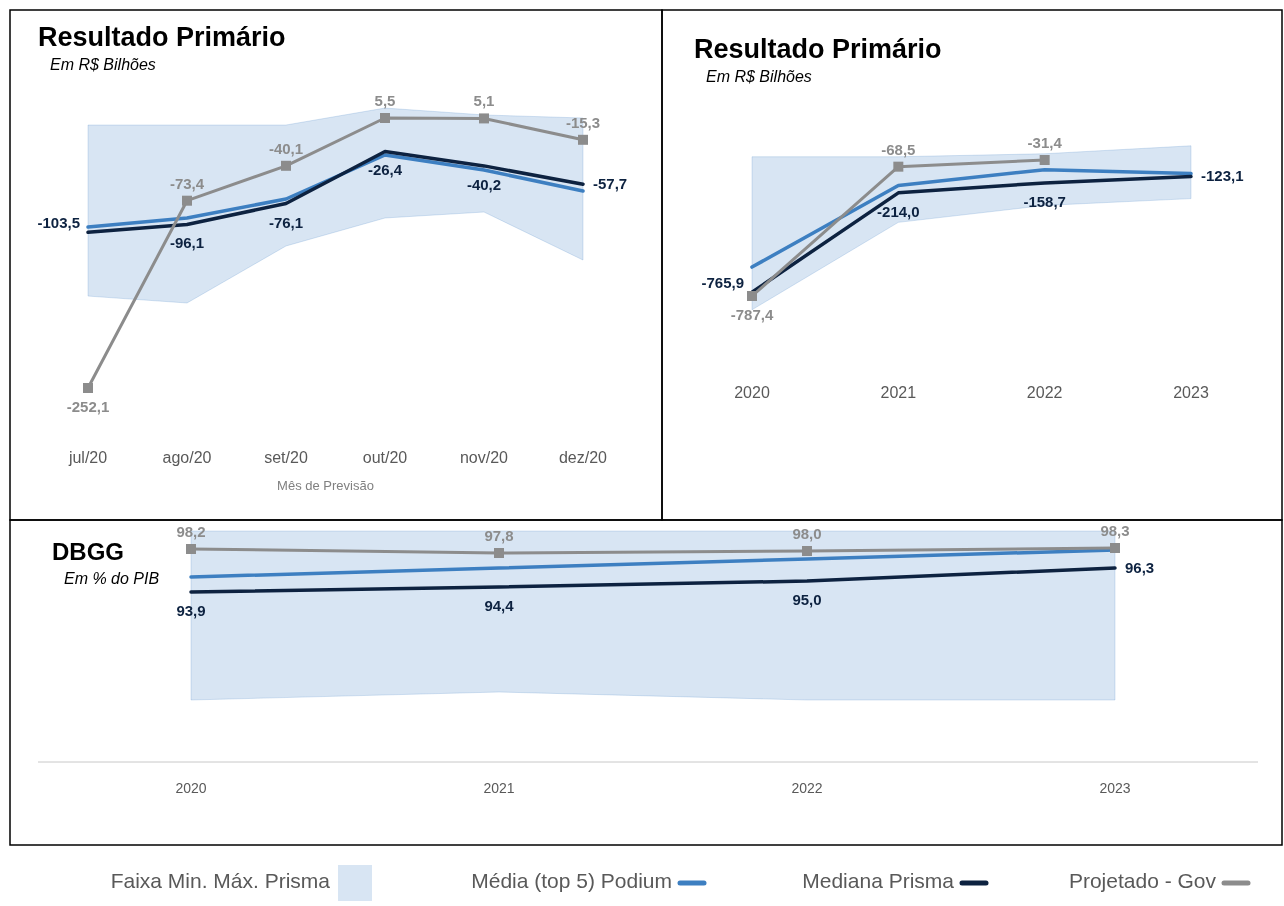 The image size is (1284, 906). Describe the element at coordinates (807, 533) in the screenshot. I see `data-label: 98,0` at that location.